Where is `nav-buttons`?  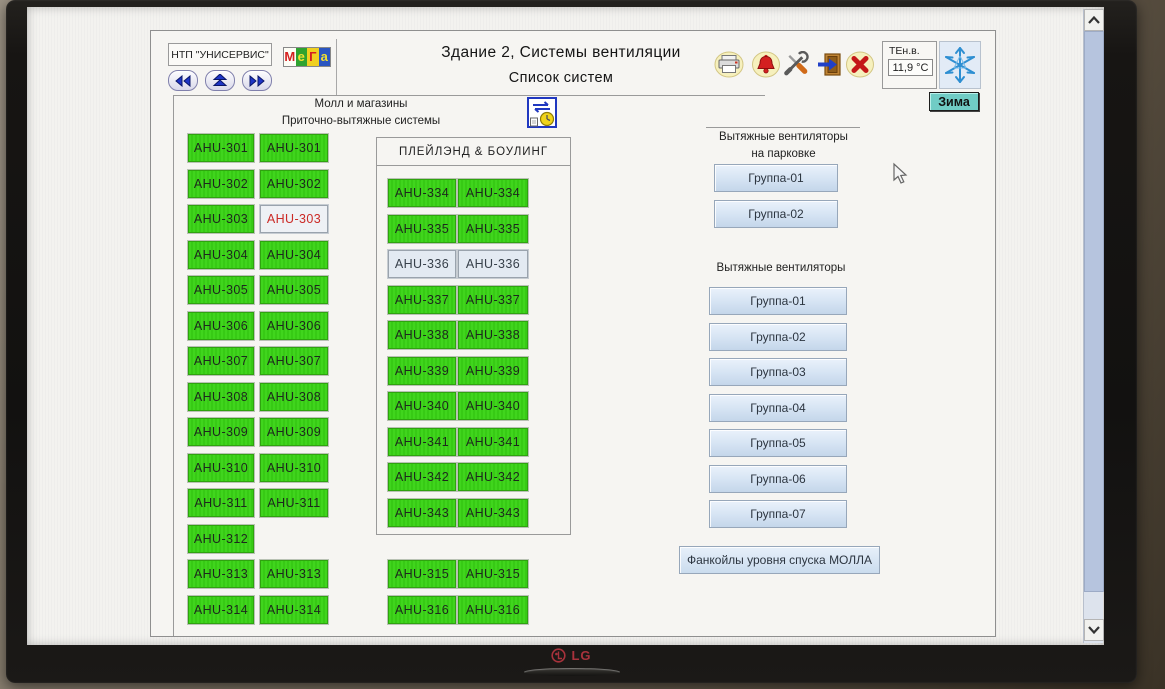
nav-buttons is located at coordinates (220, 80).